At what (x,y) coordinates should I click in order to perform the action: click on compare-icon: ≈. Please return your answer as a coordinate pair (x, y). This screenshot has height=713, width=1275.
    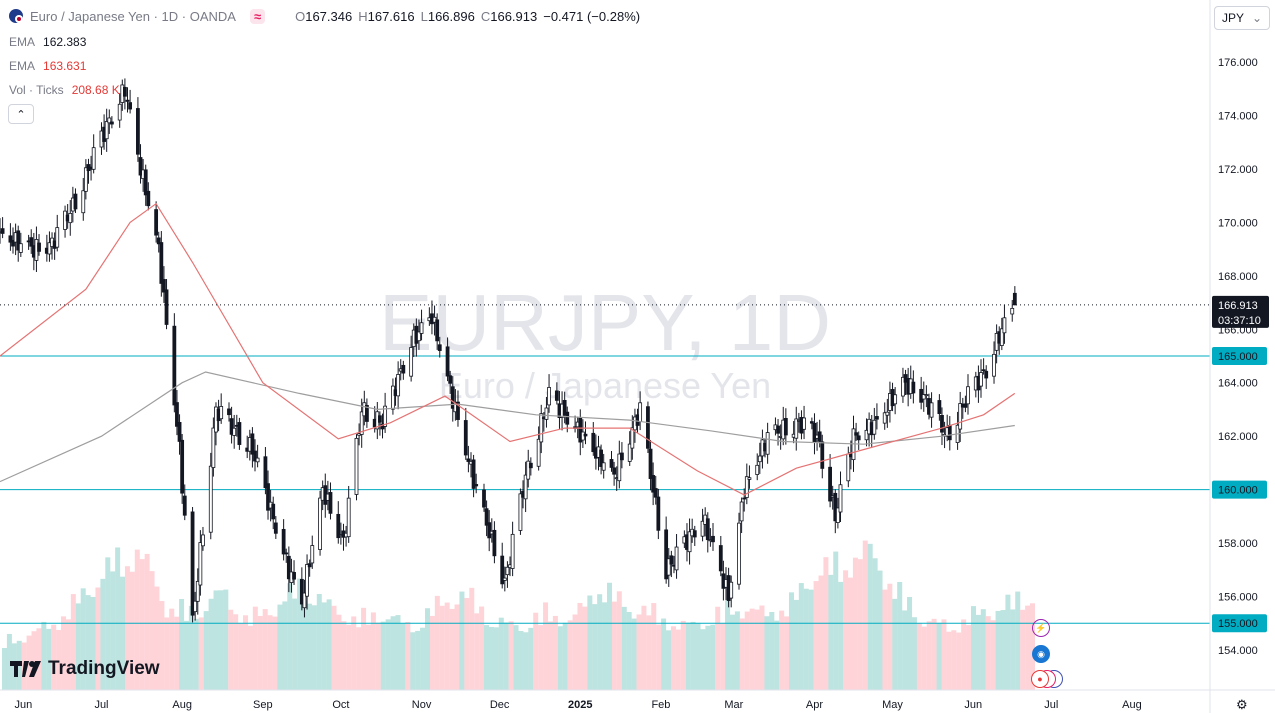
    Looking at the image, I should click on (257, 16).